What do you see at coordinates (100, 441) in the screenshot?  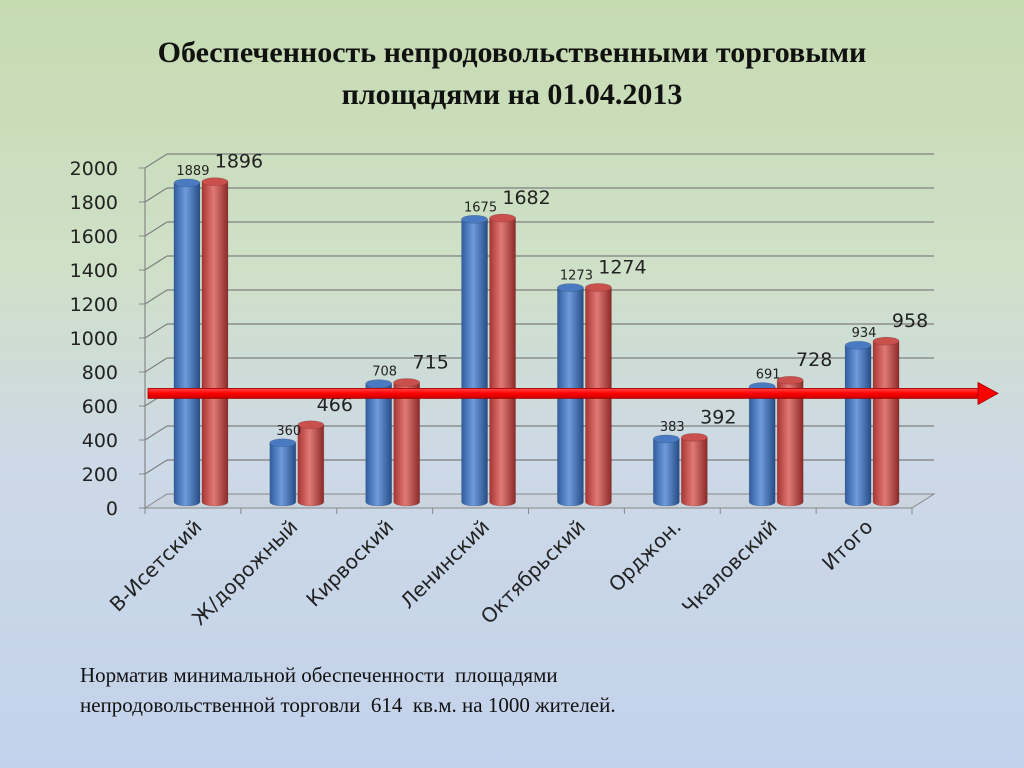 I see `y-tick-label: 400` at bounding box center [100, 441].